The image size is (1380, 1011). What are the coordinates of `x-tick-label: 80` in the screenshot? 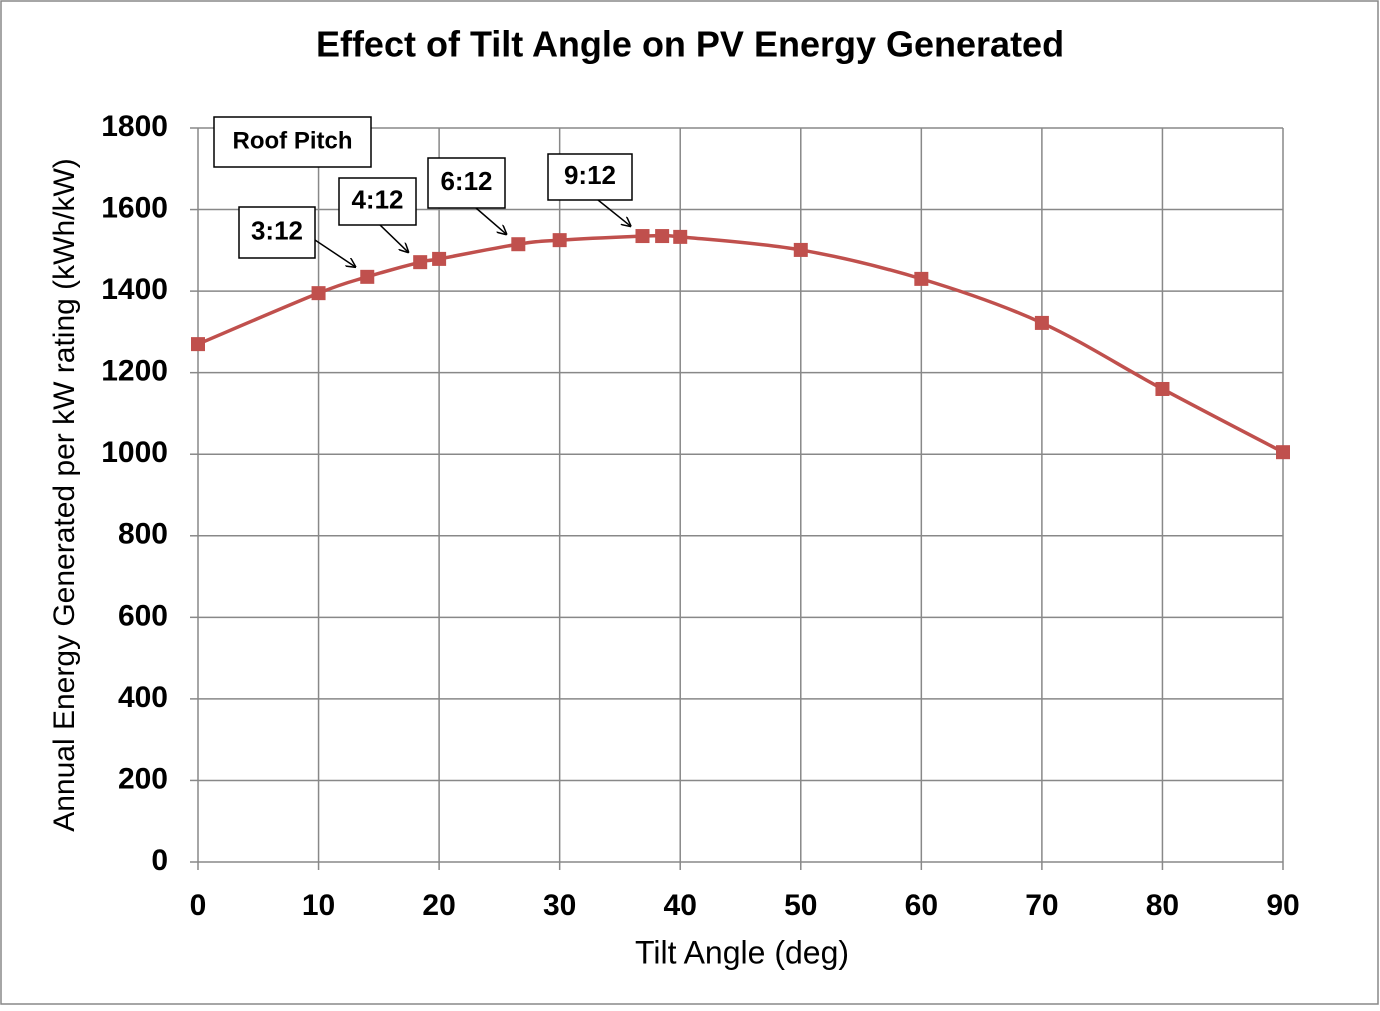 It's located at (1162, 905).